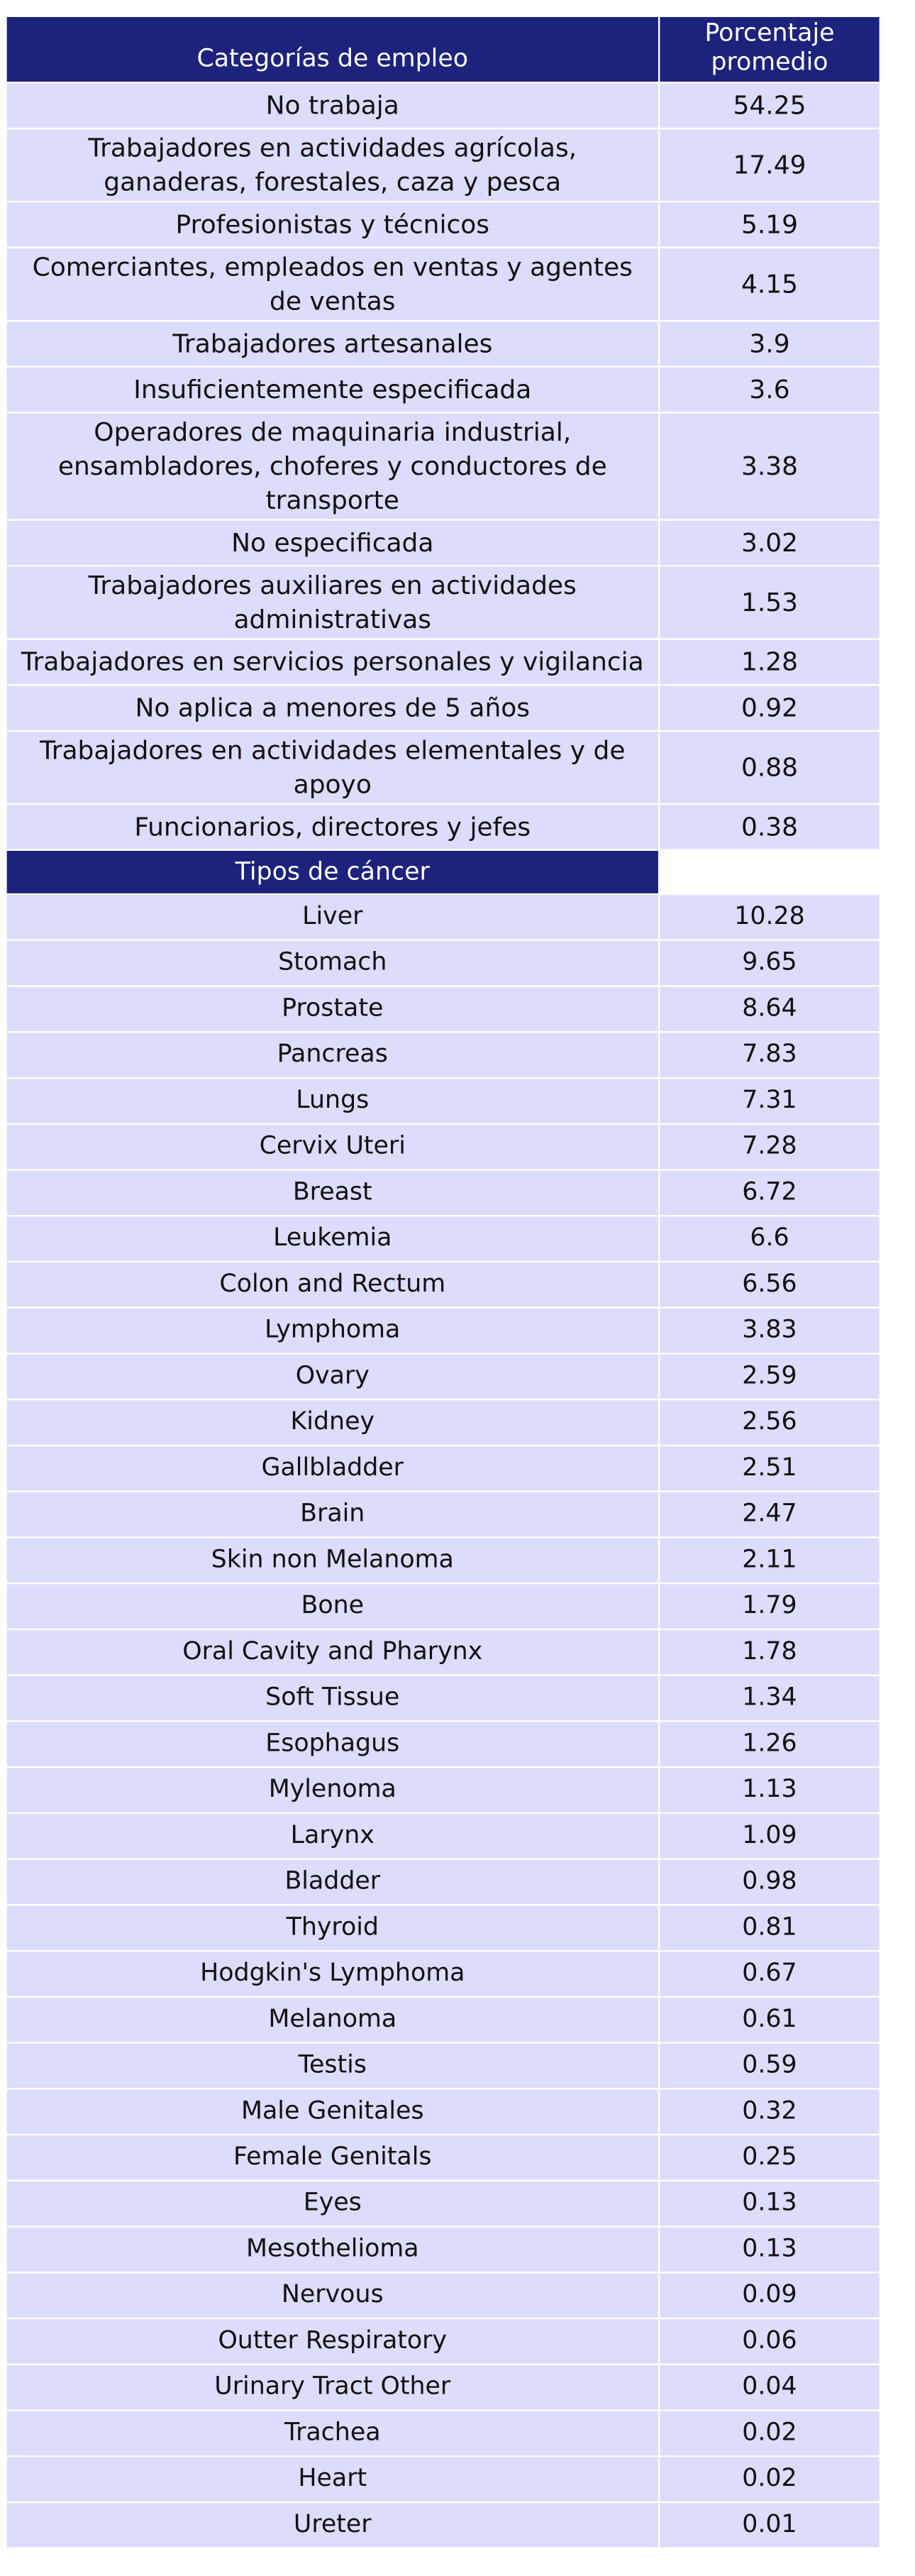 This screenshot has width=915, height=2576. What do you see at coordinates (332, 1468) in the screenshot?
I see `row-category-cell: Gallbladder` at bounding box center [332, 1468].